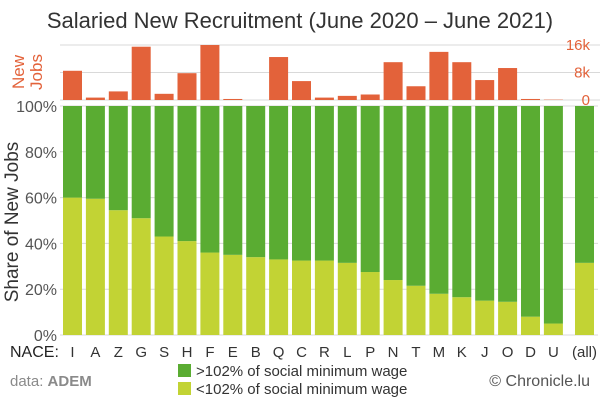 This screenshot has width=601, height=401. Describe the element at coordinates (333, 352) in the screenshot. I see `category-labels: I A Z G S H F E B Q C R L P N T M K J O D U (all)` at that location.